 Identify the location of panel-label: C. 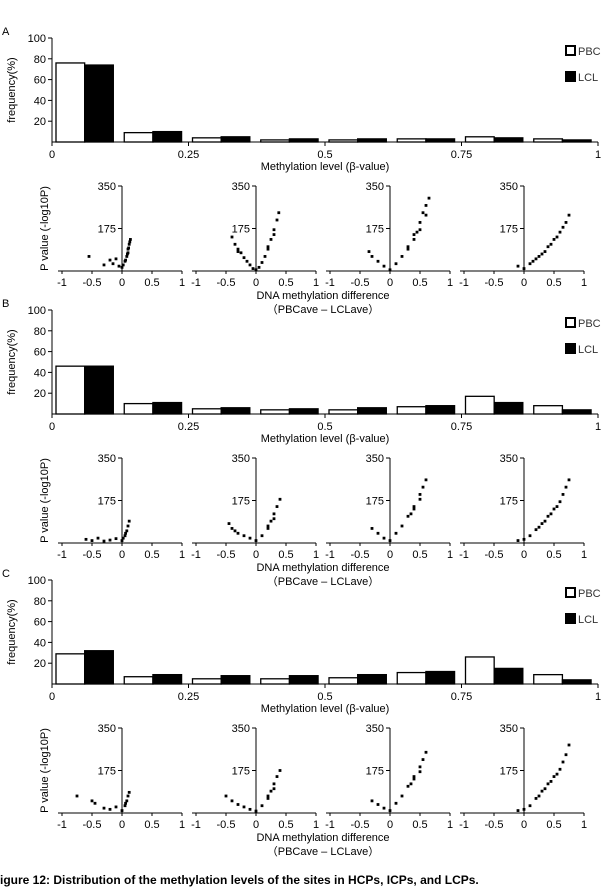
(6, 574).